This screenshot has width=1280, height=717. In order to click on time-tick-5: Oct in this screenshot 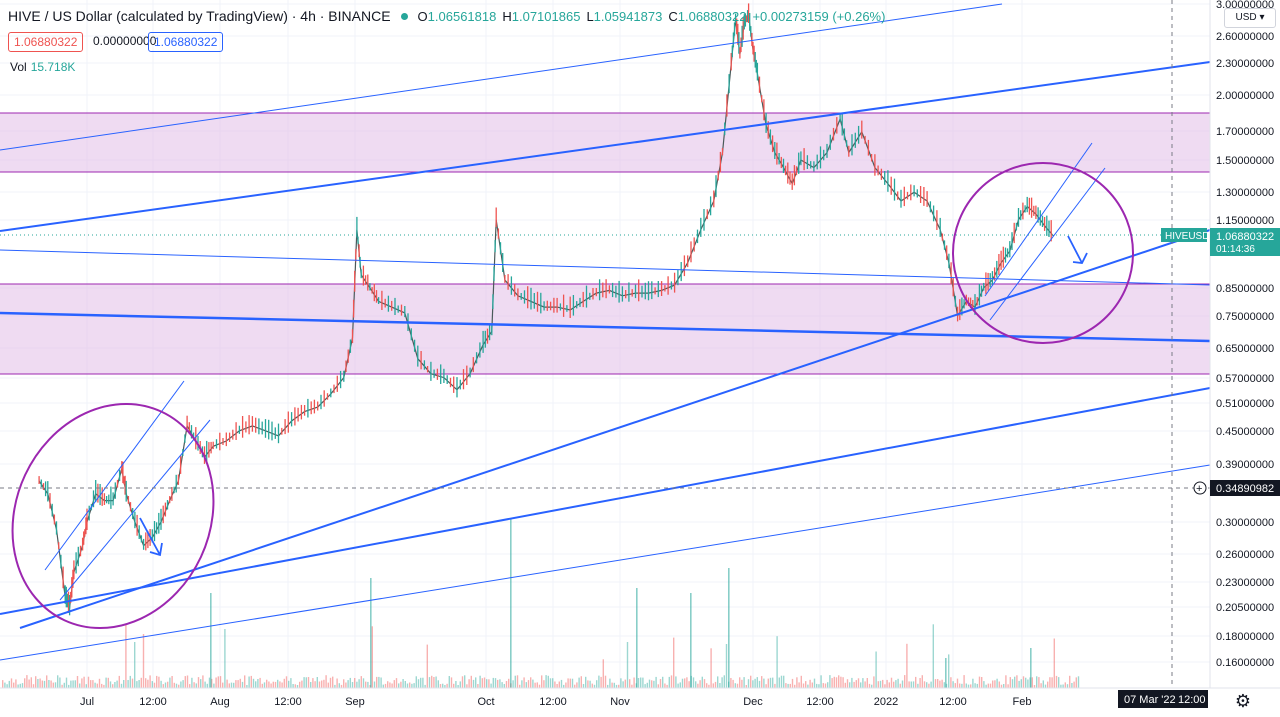, I will do `click(485, 702)`.